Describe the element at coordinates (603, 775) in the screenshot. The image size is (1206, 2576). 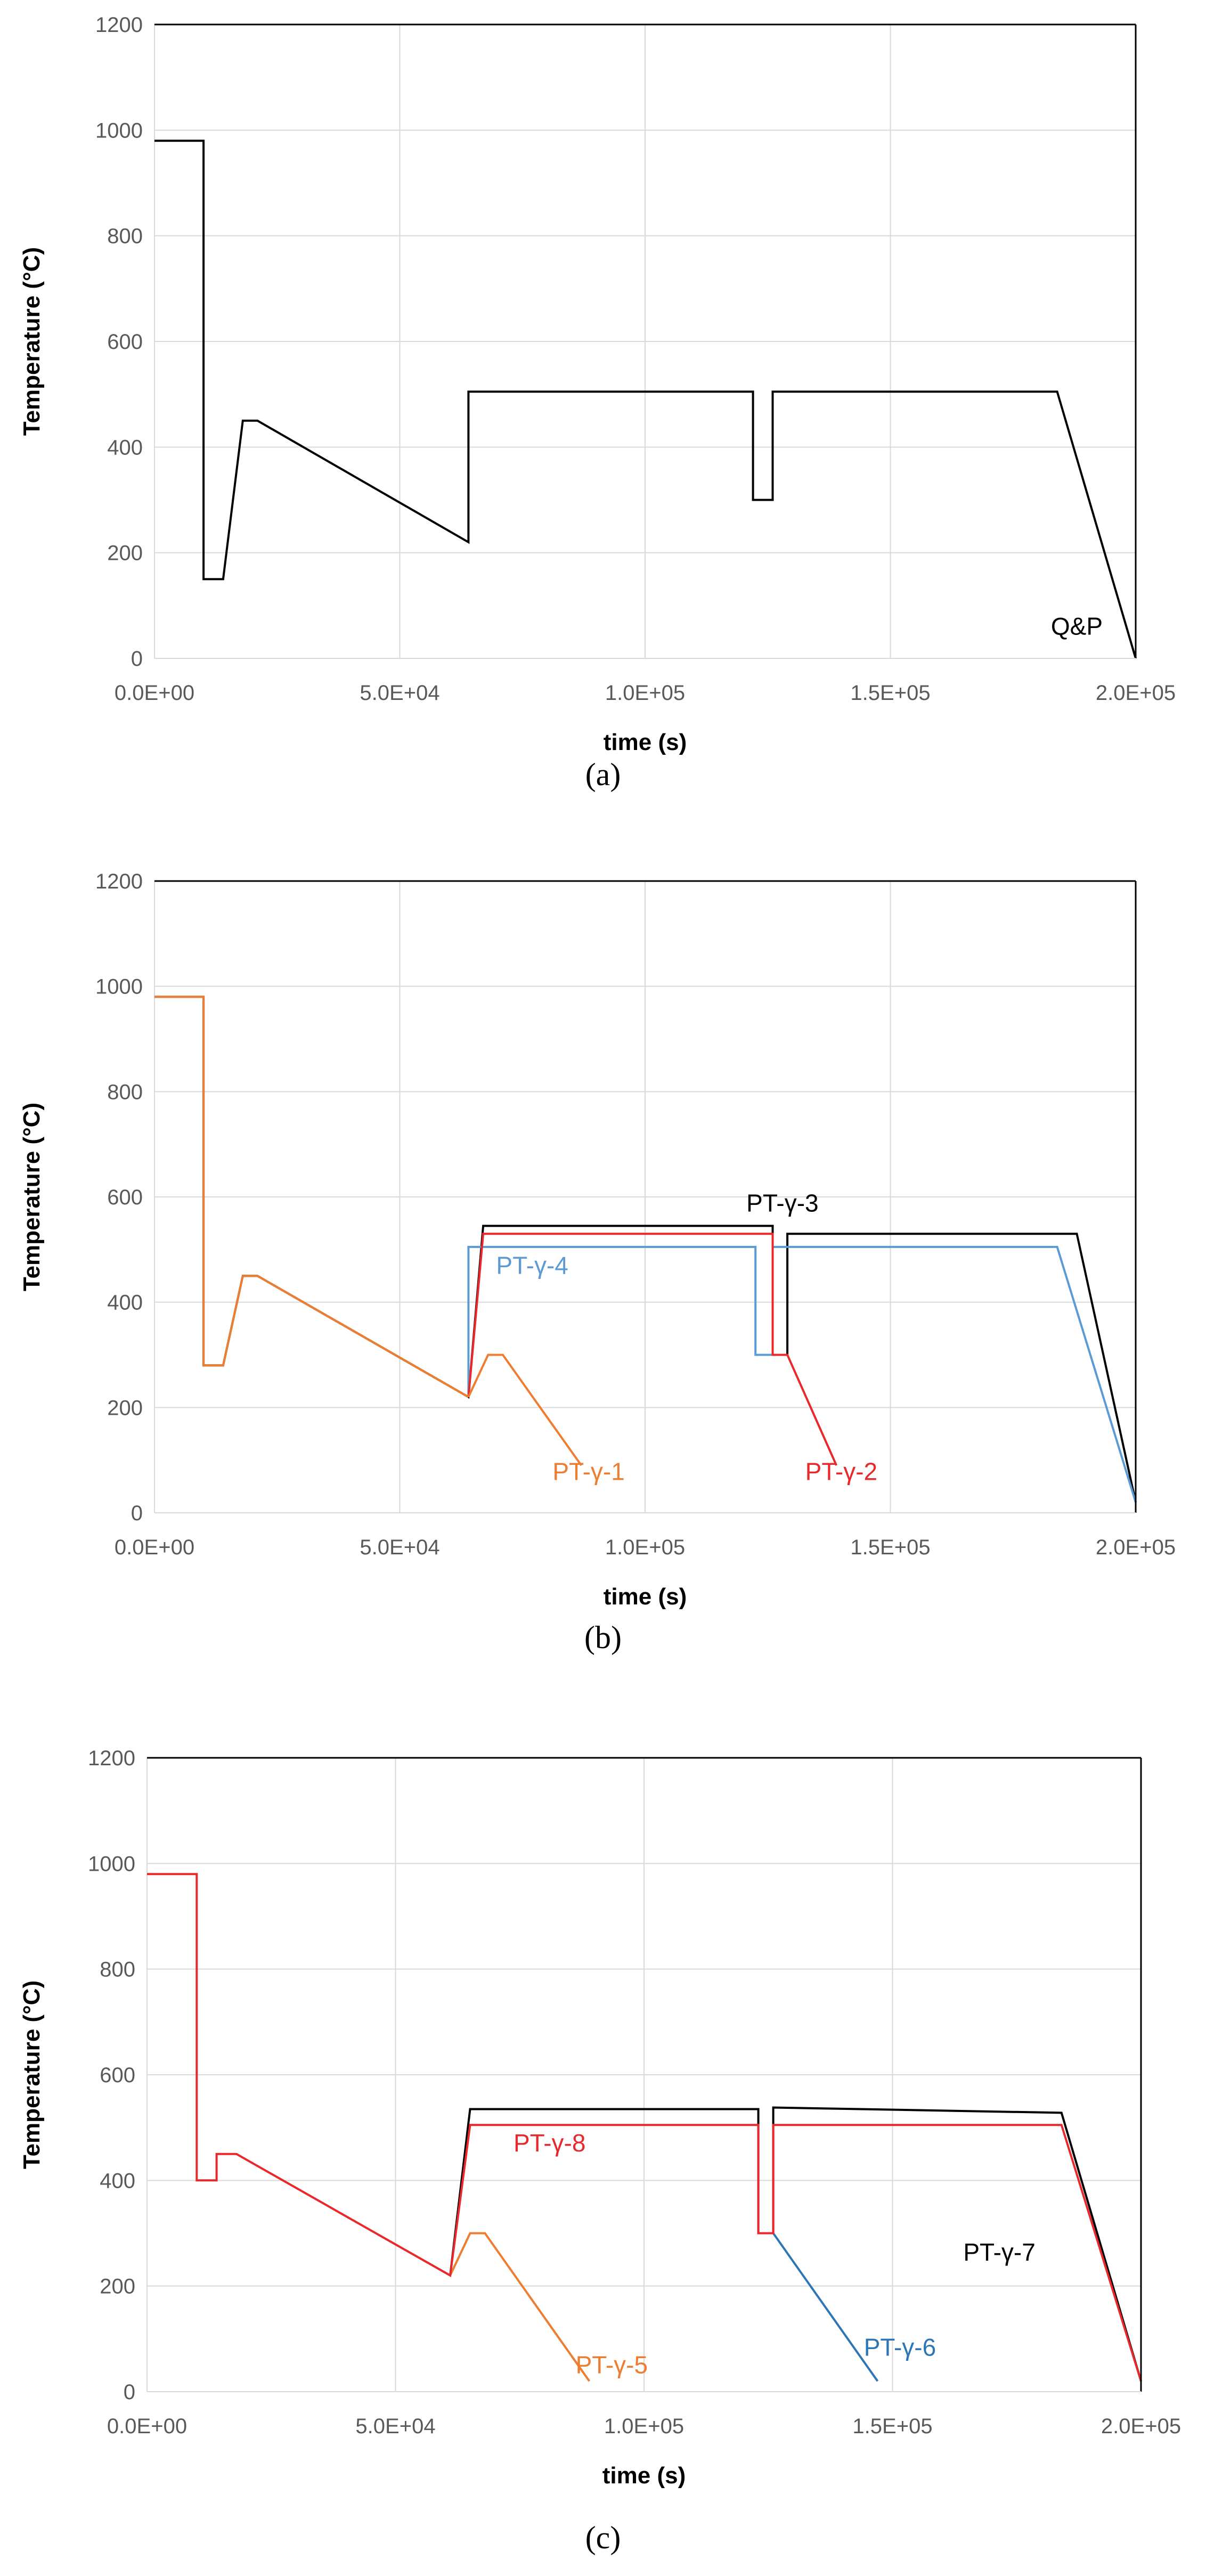
I see `caption-a: (a)` at that location.